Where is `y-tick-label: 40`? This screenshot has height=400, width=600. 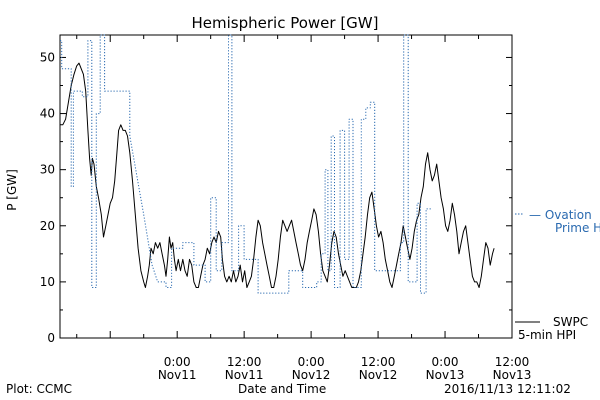
y-tick-label: 40 is located at coordinates (47, 114).